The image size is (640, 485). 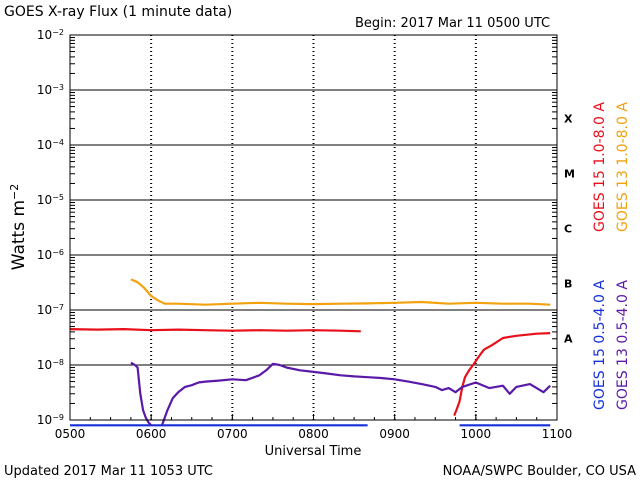 What do you see at coordinates (58, 197) in the screenshot?
I see `y-tick-exponent: −5` at bounding box center [58, 197].